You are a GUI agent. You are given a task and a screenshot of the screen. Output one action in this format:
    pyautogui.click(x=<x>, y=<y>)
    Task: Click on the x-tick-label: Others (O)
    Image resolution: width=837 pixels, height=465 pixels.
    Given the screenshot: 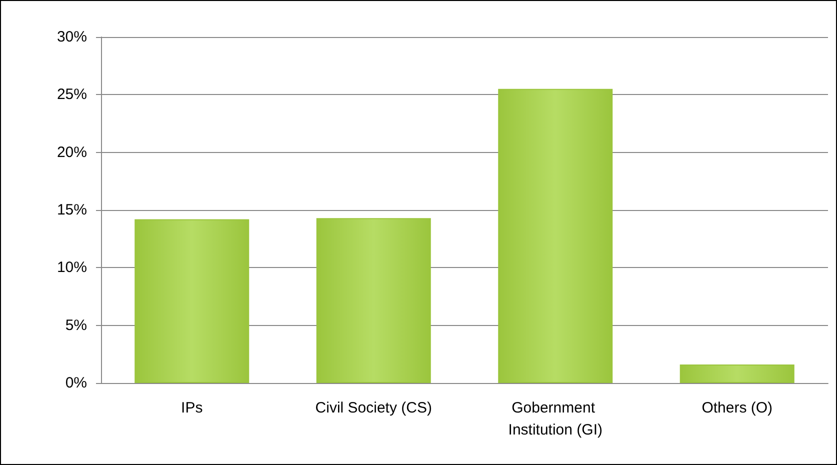 What is the action you would take?
    pyautogui.click(x=737, y=408)
    